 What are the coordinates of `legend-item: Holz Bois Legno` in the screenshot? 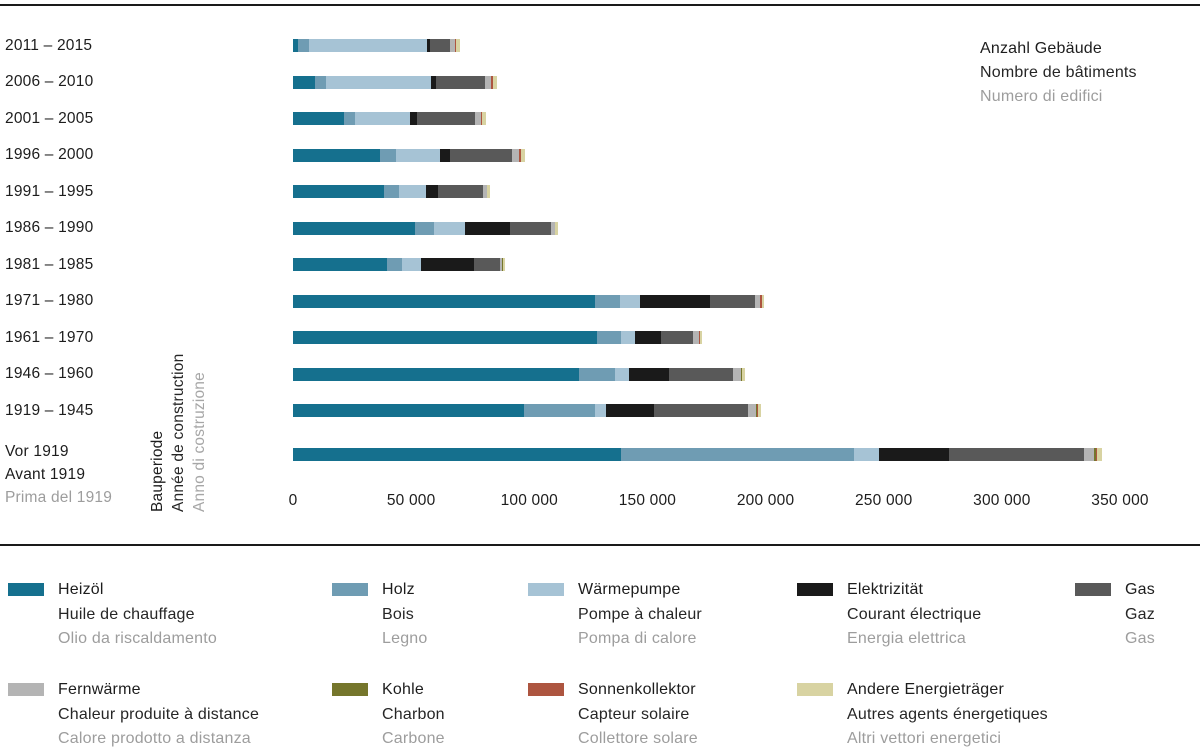 It's located at (380, 615).